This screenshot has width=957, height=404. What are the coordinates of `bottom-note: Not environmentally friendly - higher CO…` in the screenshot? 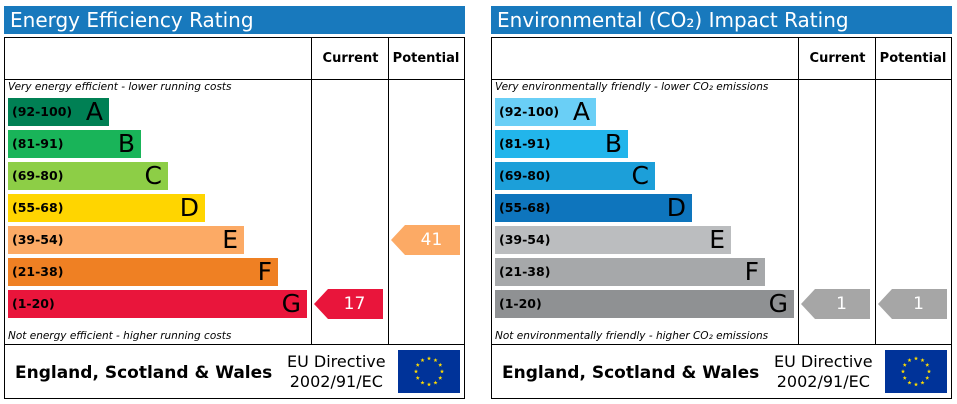 It's located at (632, 336).